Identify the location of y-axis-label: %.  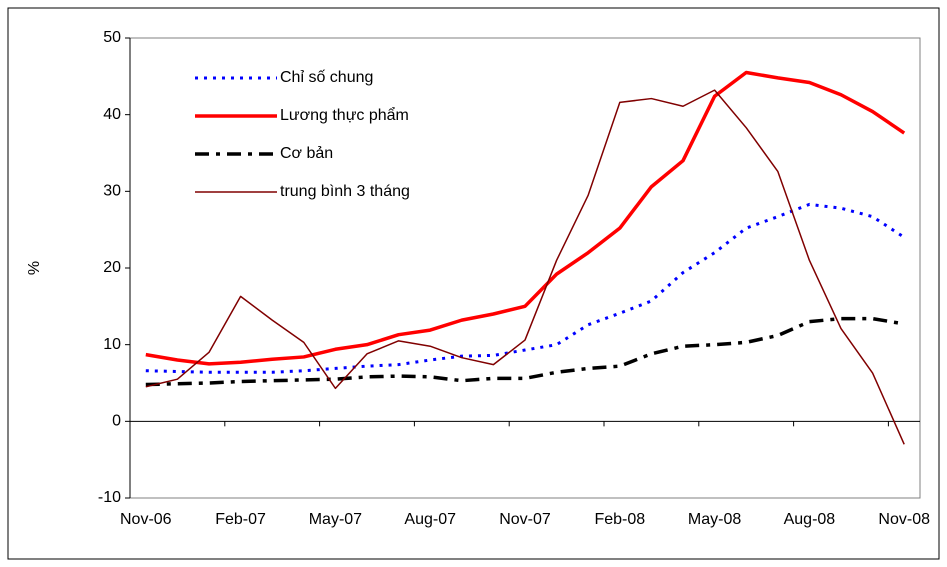
(34, 268).